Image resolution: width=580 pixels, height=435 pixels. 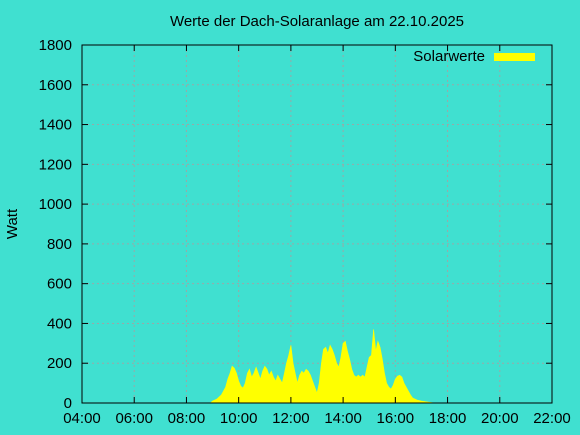 I want to click on x-tick-label: 16:00, so click(x=396, y=418).